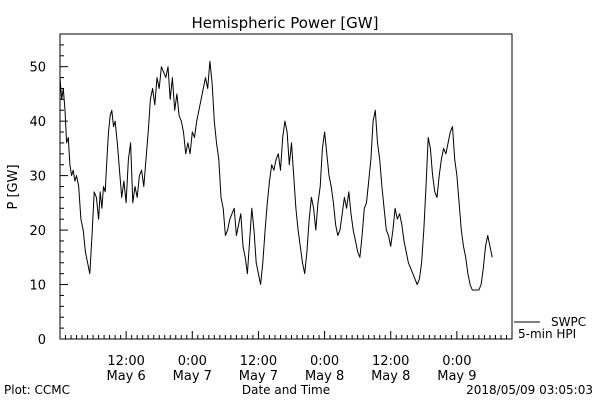 The height and width of the screenshot is (400, 600). I want to click on footer-plot-credit: Plot: CCMC, so click(37, 390).